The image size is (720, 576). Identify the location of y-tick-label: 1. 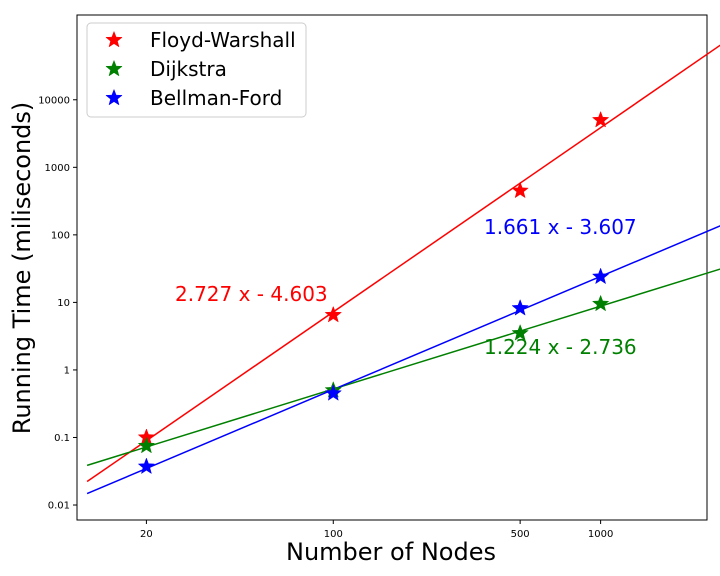
(67, 370).